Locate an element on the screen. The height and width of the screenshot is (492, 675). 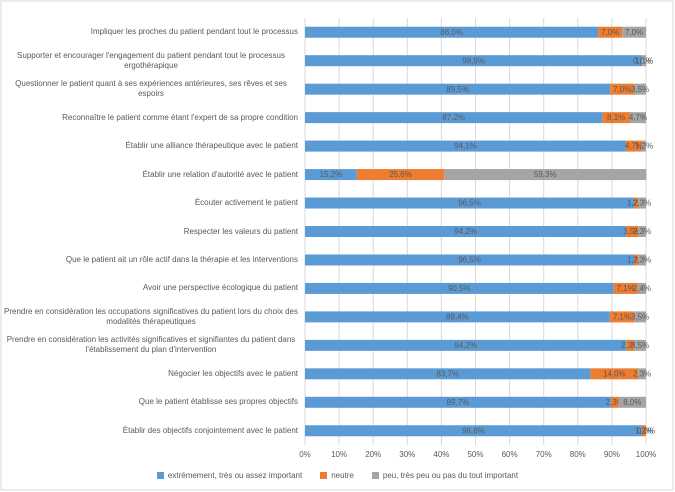
data-label: 15,2% is located at coordinates (331, 174).